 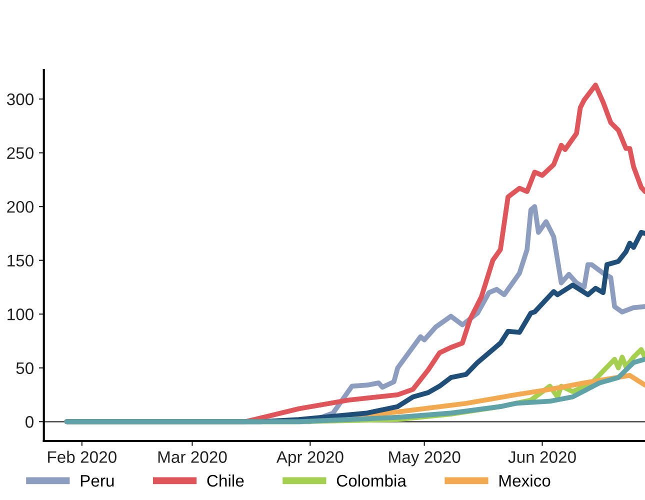 I want to click on y-tick-label: 0, so click(x=30, y=422).